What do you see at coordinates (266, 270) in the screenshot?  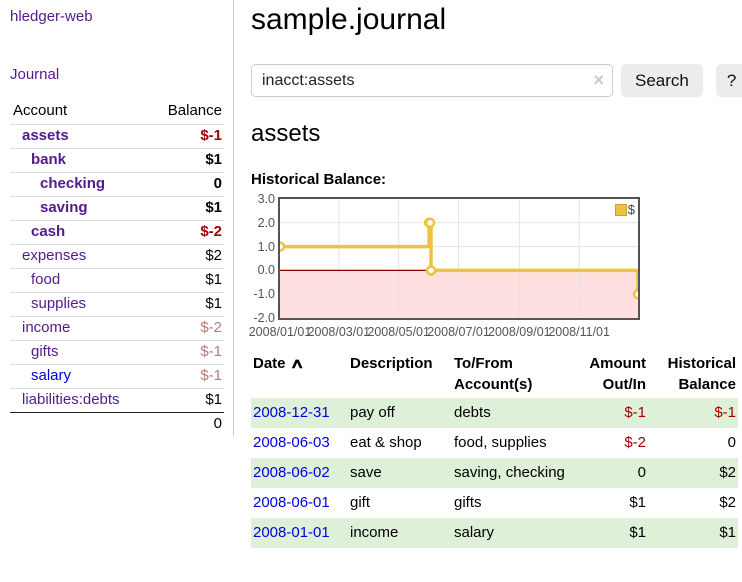 I see `y-axis-tick-label: 0.0` at bounding box center [266, 270].